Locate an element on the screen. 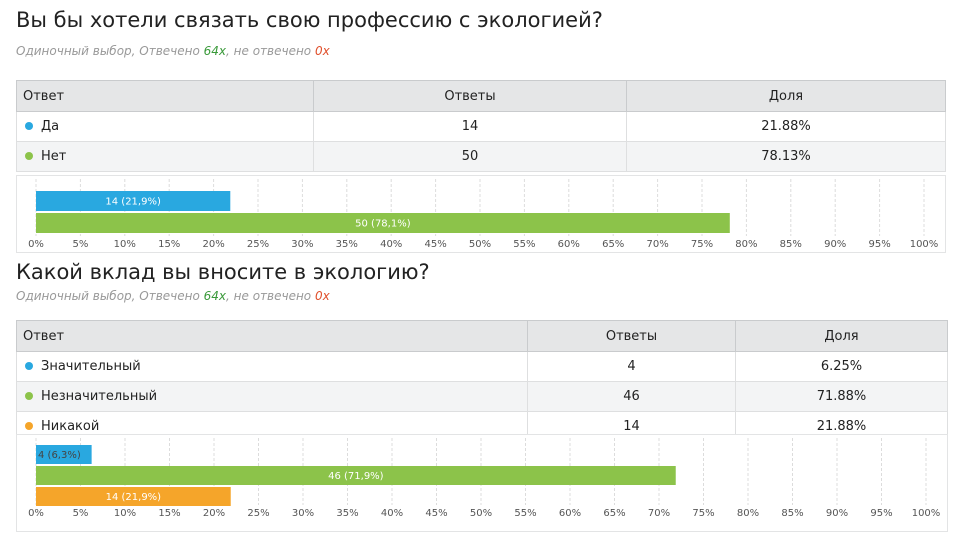 The image size is (960, 540). table-row: Значительный 4 6.25% is located at coordinates (482, 366).